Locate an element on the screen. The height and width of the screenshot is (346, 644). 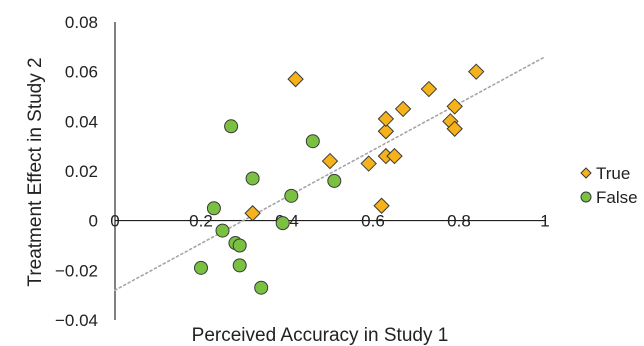
x-tick-label: 0.2 is located at coordinates (201, 221).